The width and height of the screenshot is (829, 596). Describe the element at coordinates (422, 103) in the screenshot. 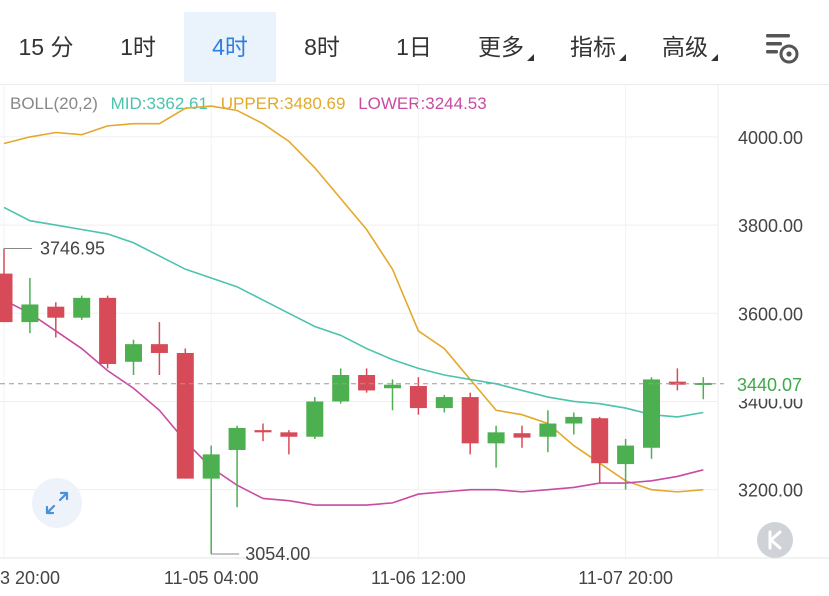

I see `boll-lower: LOWER:3244.53` at that location.